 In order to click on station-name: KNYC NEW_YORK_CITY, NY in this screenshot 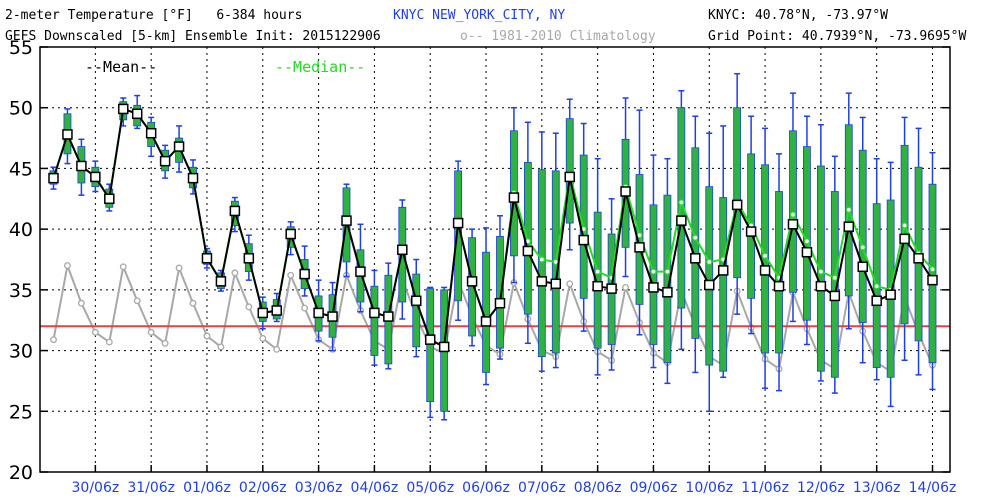, I will do `click(479, 15)`.